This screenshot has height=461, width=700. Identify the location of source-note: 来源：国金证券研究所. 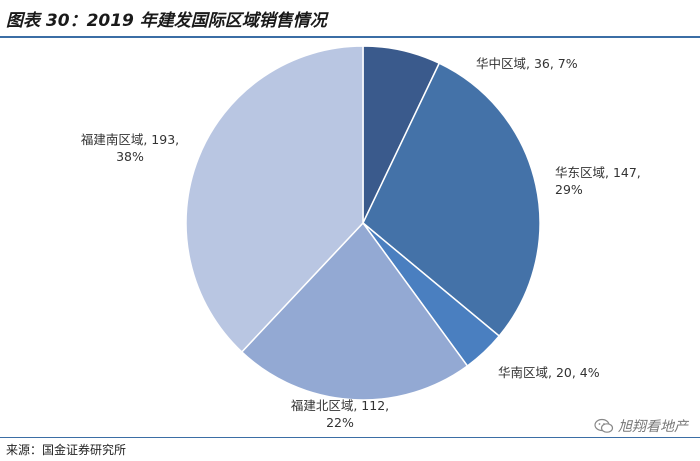
(66, 450).